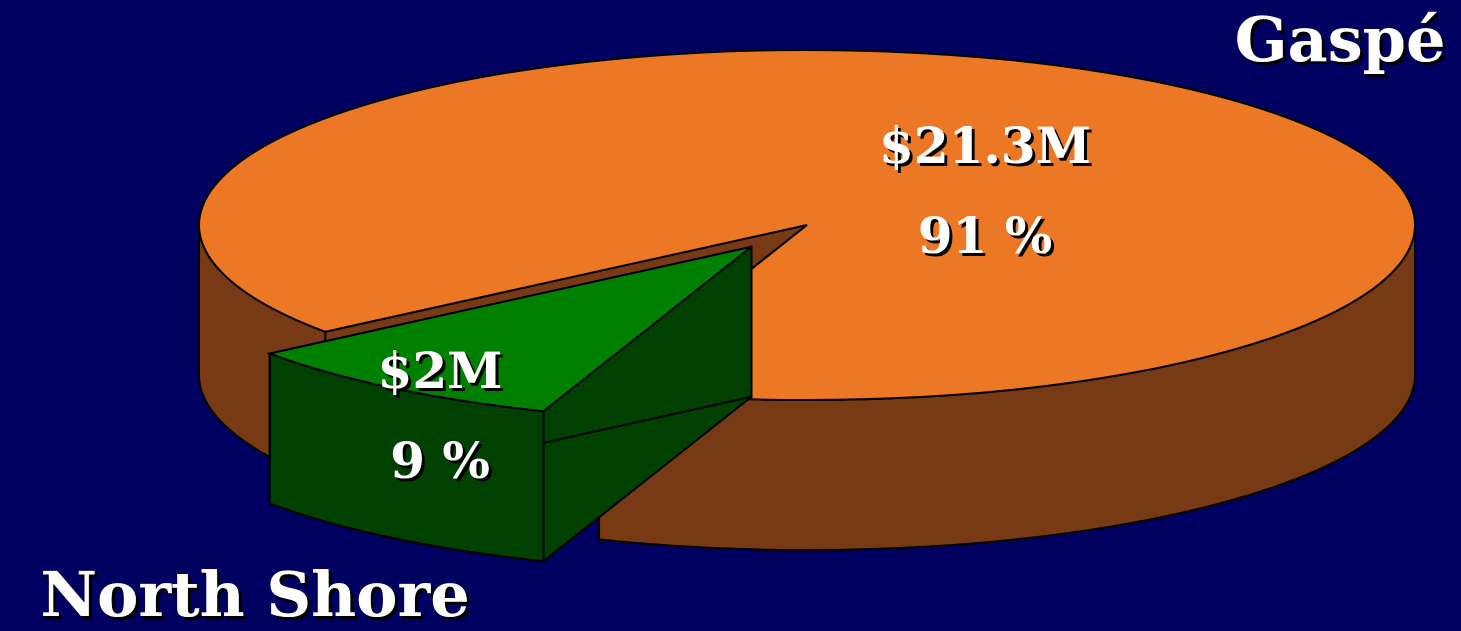 The width and height of the screenshot is (1461, 631). Describe the element at coordinates (985, 145) in the screenshot. I see `amount-label: $21.3M` at that location.